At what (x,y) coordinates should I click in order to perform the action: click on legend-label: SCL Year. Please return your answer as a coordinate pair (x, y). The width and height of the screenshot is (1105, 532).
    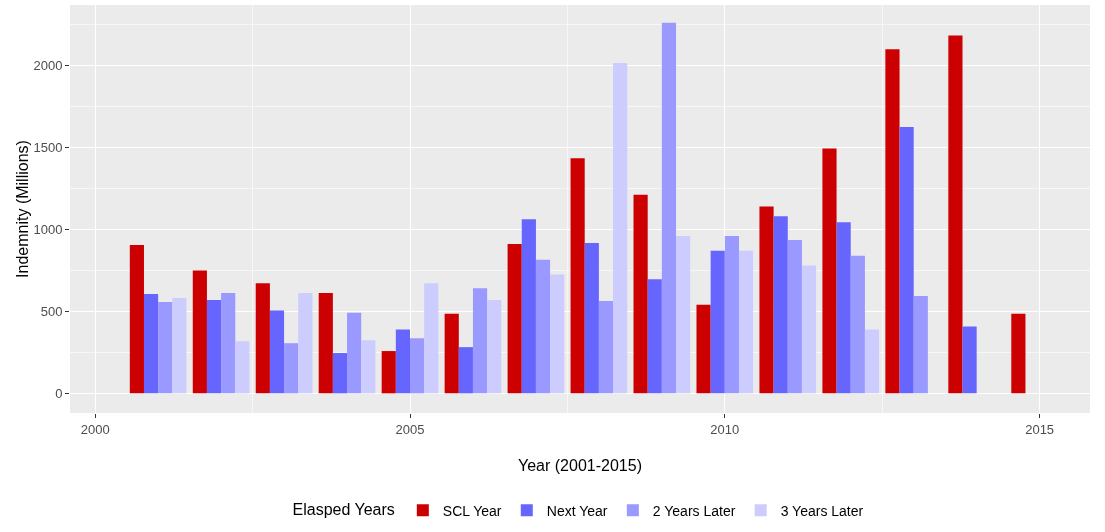
    Looking at the image, I should click on (472, 510).